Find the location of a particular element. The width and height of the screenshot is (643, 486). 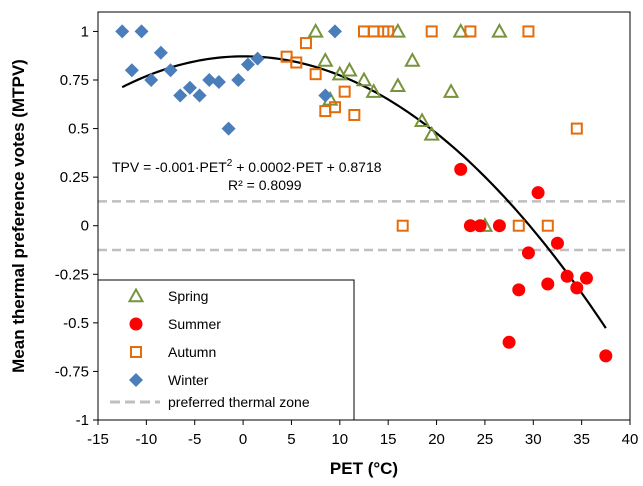

y-tick-label: 0.75 is located at coordinates (74, 80).